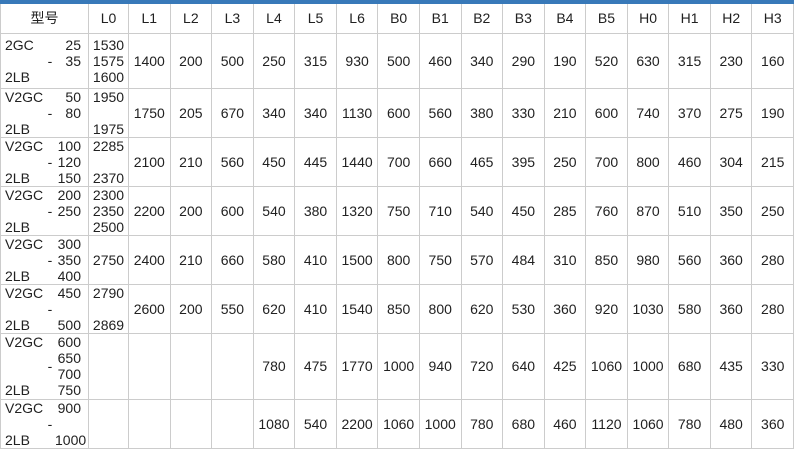 The width and height of the screenshot is (794, 449). I want to click on model-lines: V2GC 900-2LB 1000, so click(45, 423).